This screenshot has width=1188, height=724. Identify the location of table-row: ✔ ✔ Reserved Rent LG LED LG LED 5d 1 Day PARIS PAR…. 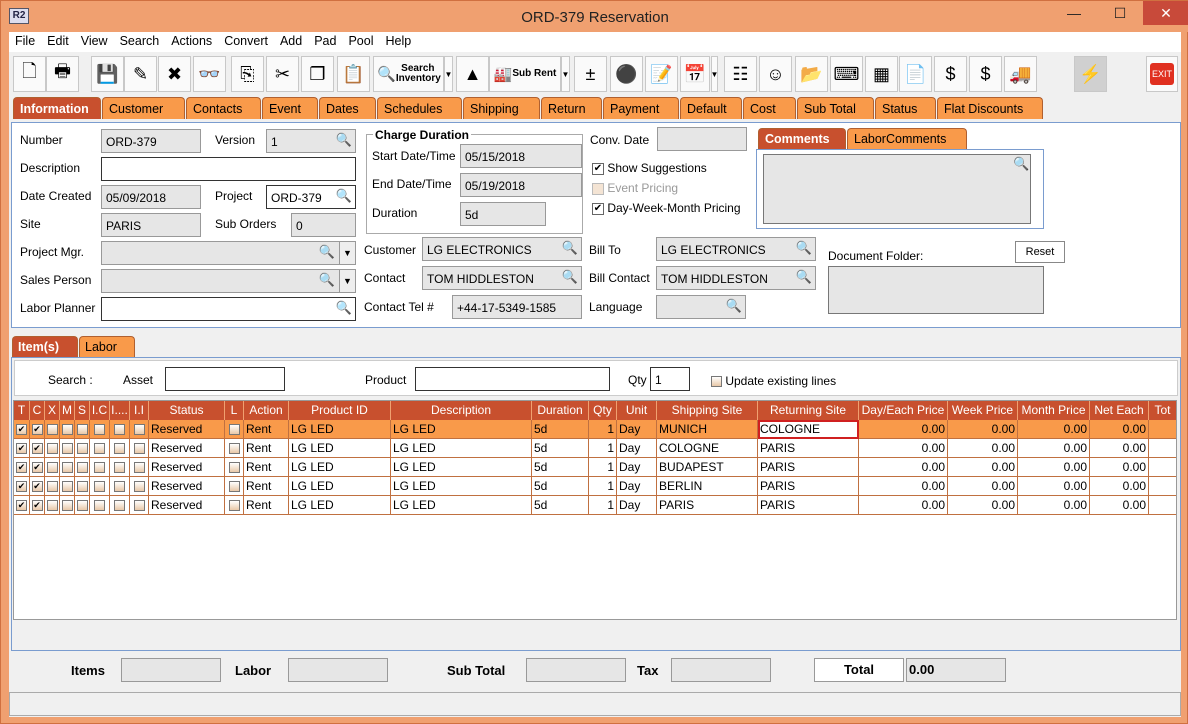
(595, 505).